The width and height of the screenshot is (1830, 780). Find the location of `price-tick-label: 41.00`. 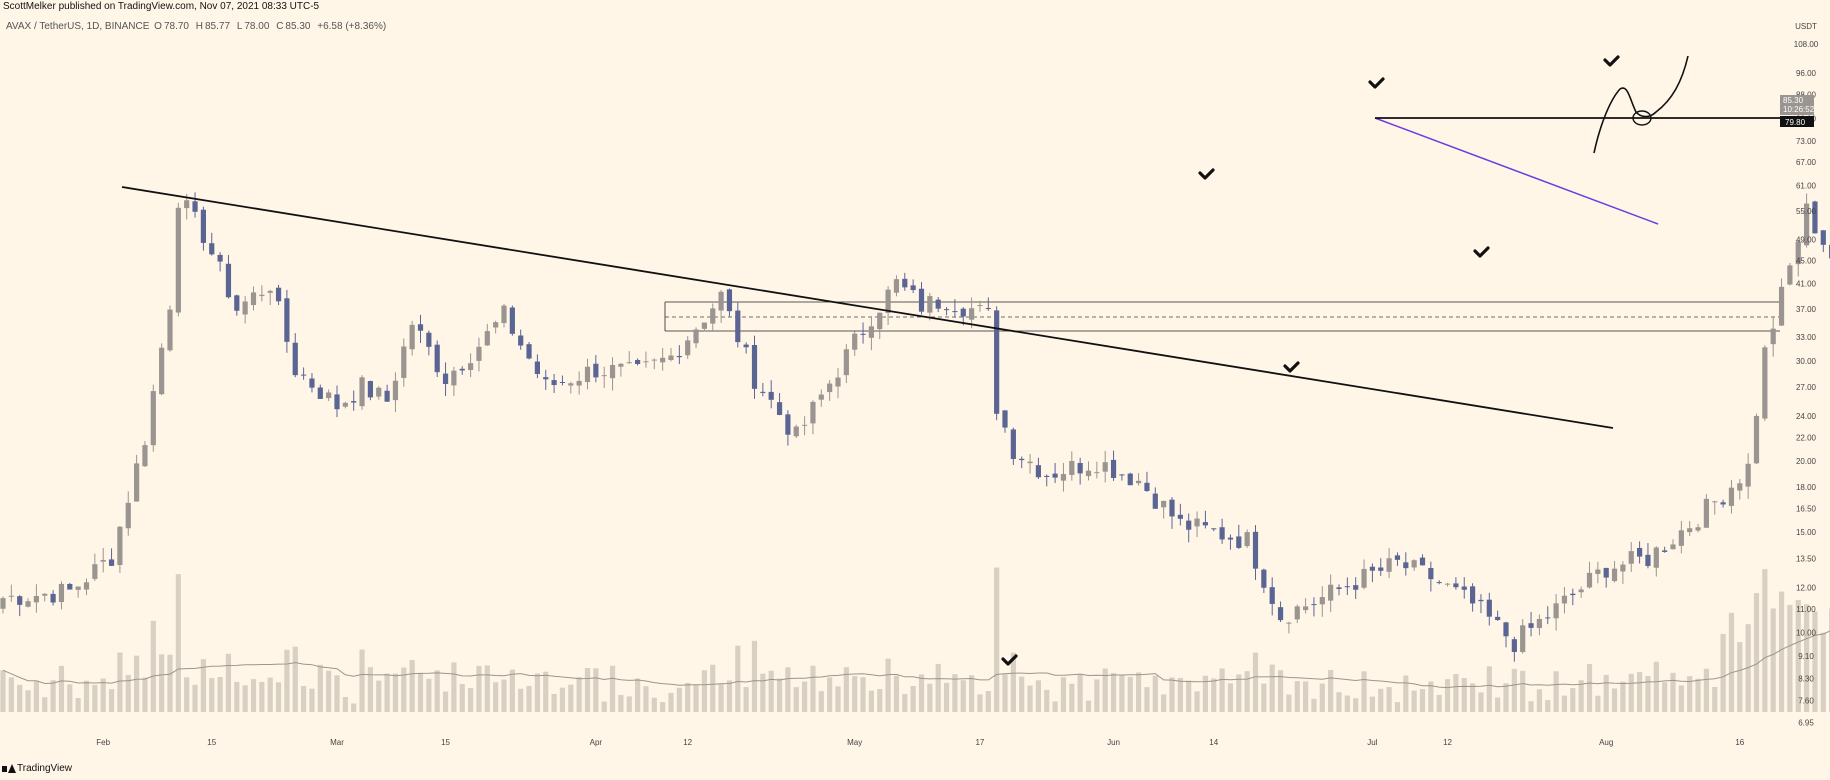

price-tick-label: 41.00 is located at coordinates (1806, 284).